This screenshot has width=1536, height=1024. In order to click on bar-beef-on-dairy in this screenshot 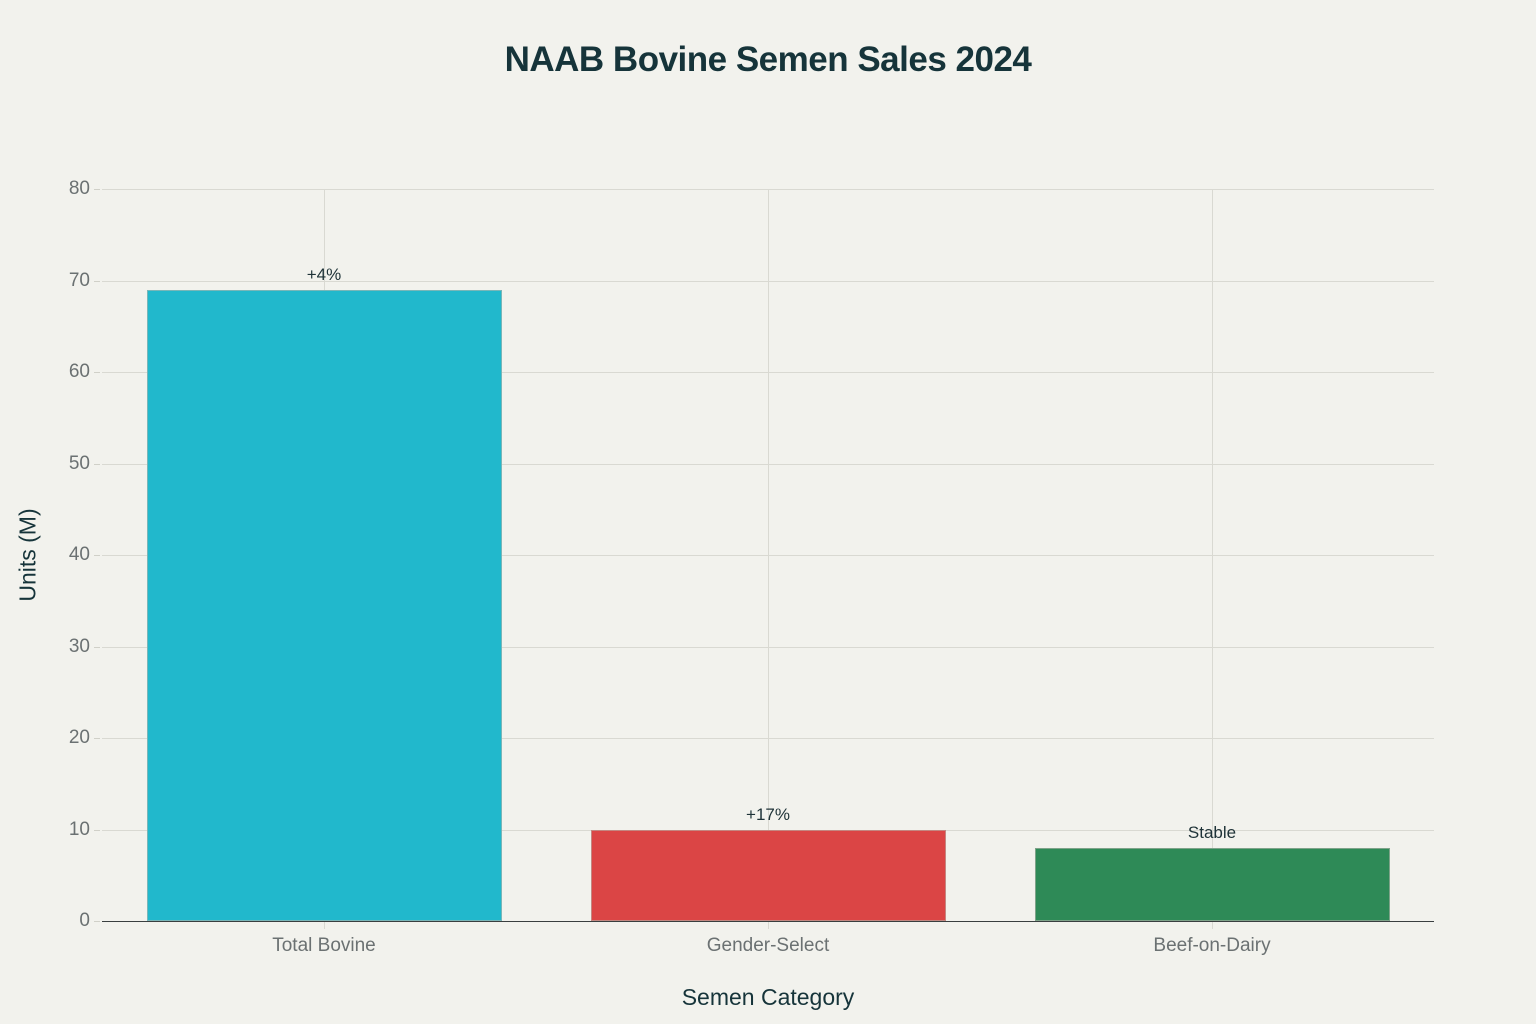, I will do `click(1212, 884)`.